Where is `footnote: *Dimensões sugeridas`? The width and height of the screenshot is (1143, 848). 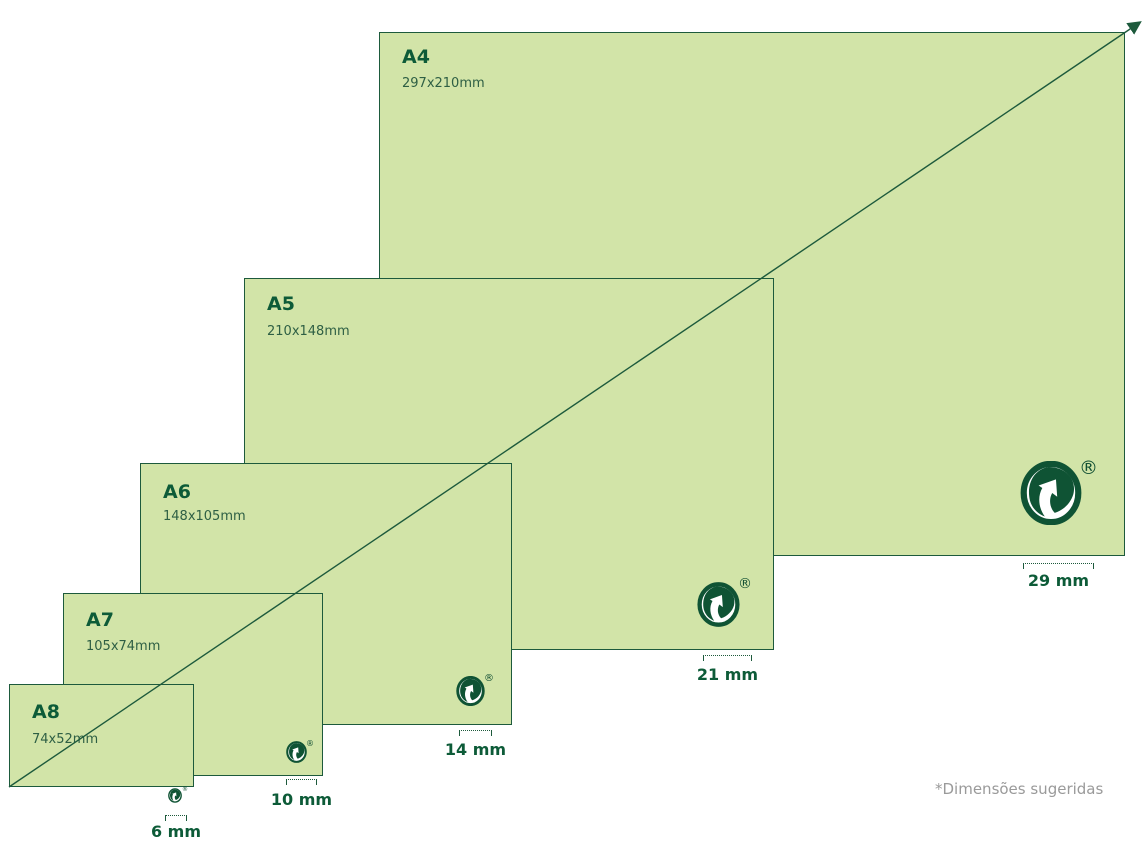
footnote: *Dimensões sugeridas is located at coordinates (1019, 789).